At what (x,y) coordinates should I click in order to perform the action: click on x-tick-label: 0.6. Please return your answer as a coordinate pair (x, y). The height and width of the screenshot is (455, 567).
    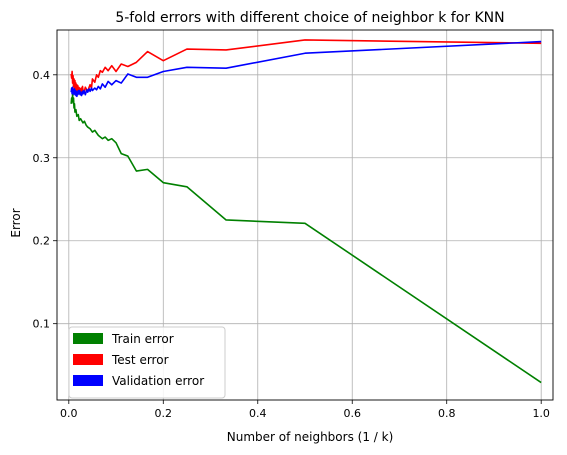
    Looking at the image, I should click on (352, 413).